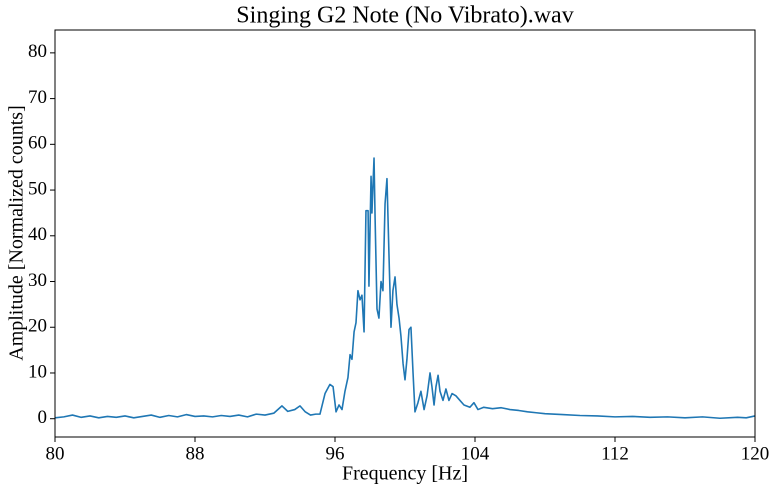  I want to click on y-tick-label: 10, so click(37, 371).